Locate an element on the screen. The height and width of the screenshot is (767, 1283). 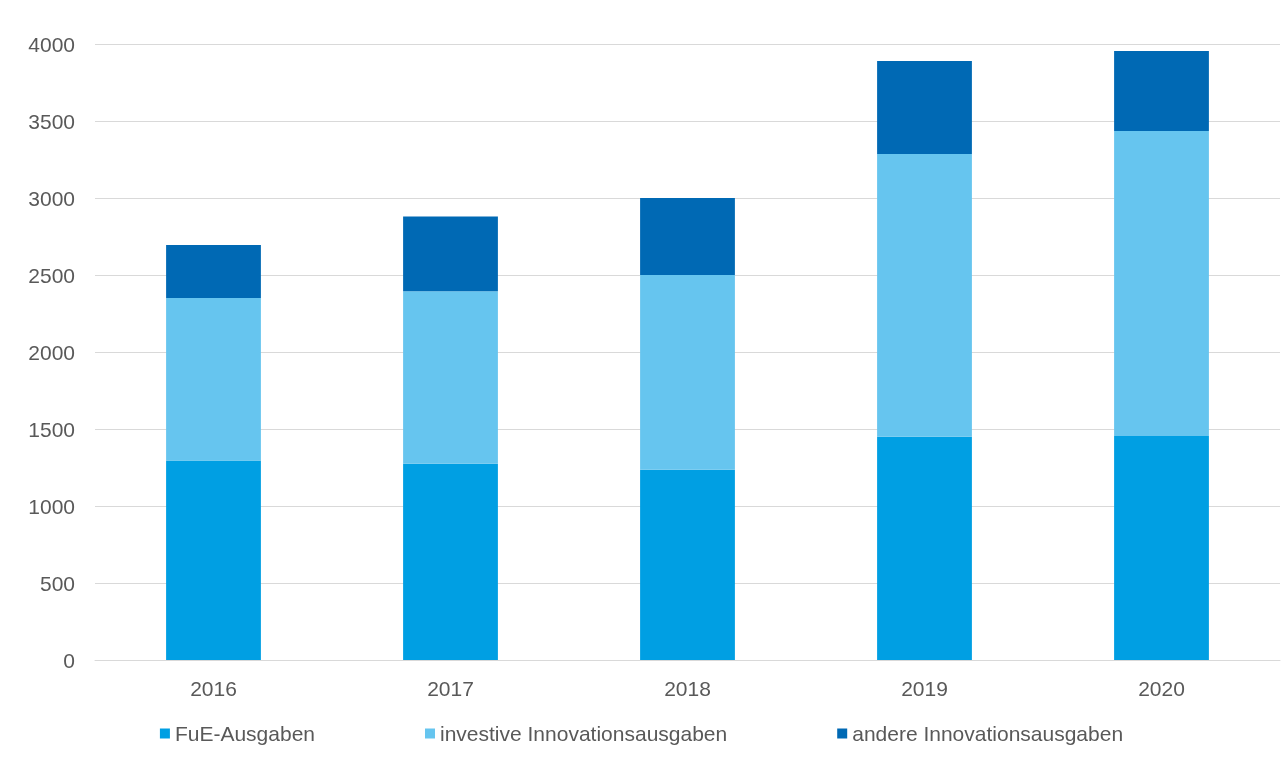
legend-label: andere Innovationsausgaben is located at coordinates (988, 733).